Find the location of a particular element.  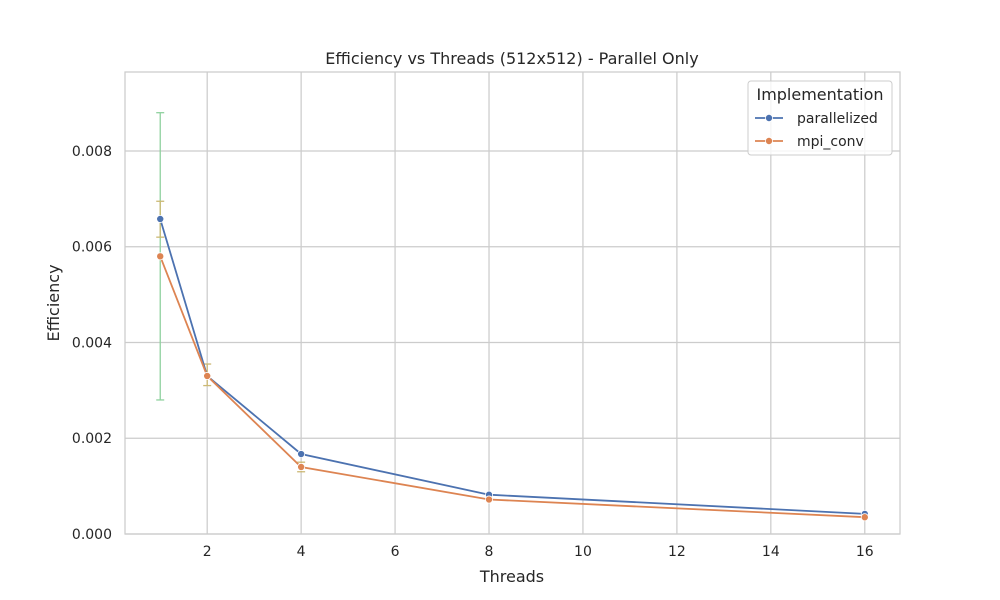

y-tick-label: 0.006 is located at coordinates (92, 248).